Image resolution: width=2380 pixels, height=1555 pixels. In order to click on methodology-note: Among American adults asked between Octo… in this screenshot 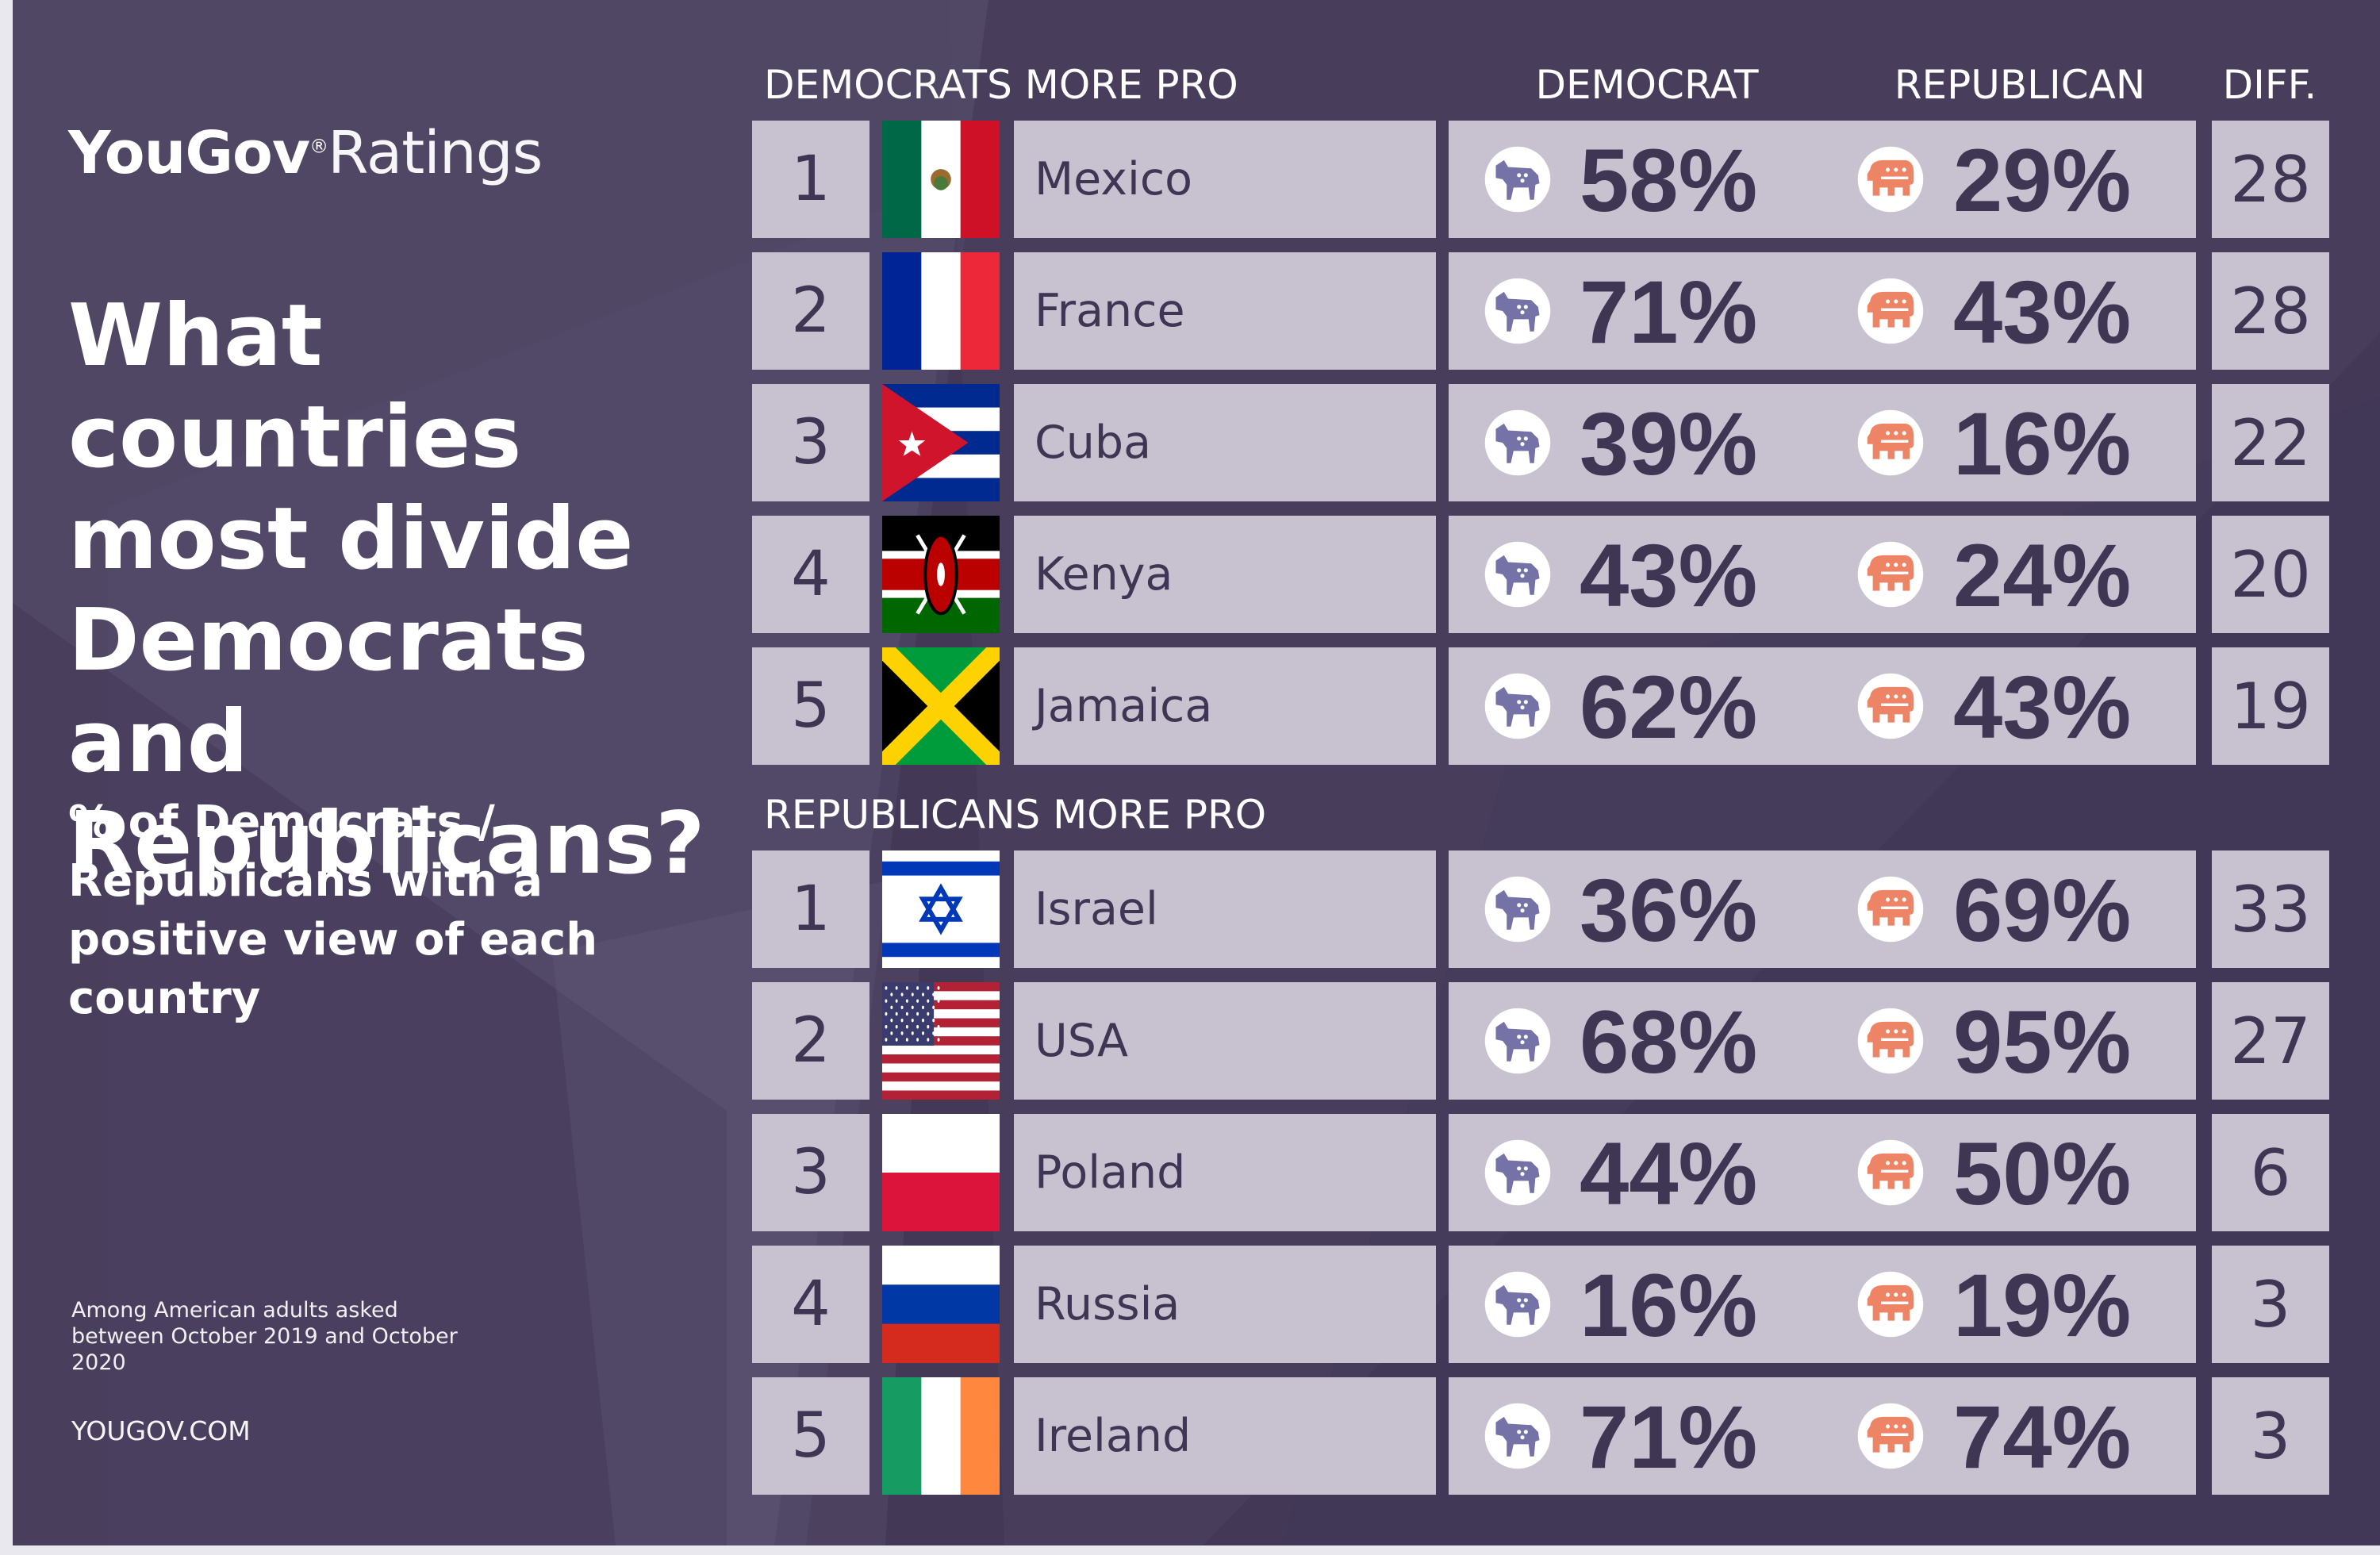, I will do `click(264, 1337)`.